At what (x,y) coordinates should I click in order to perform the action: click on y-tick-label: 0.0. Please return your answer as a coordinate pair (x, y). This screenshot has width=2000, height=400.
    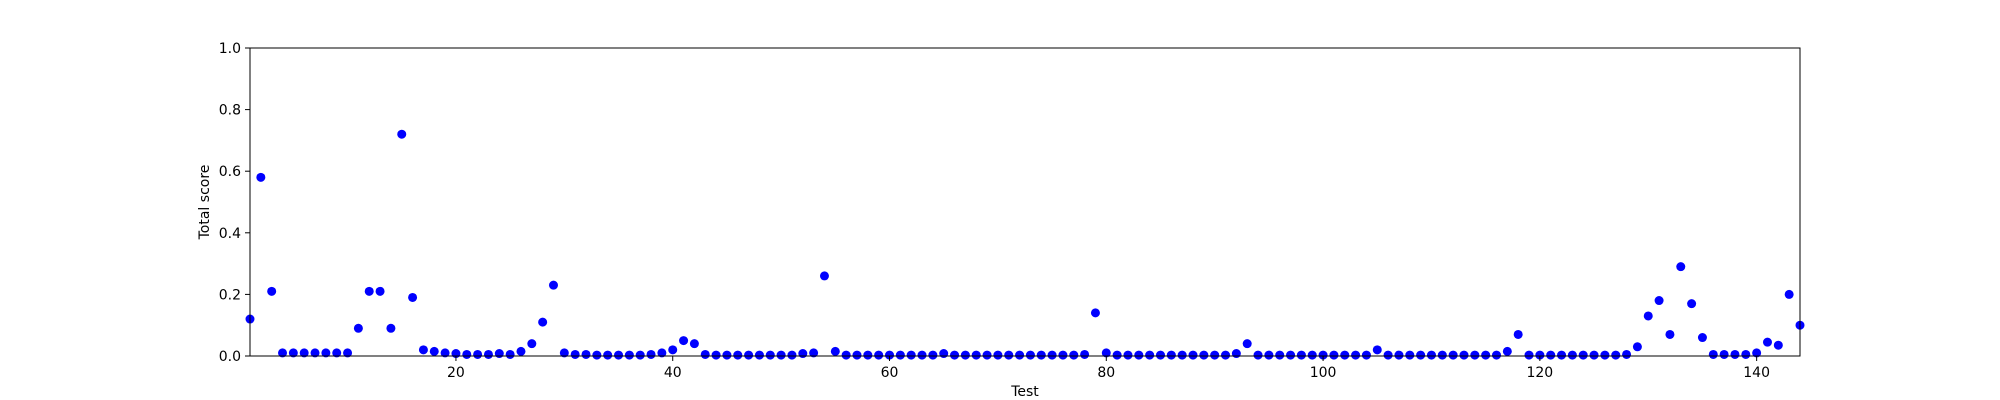
    Looking at the image, I should click on (230, 357).